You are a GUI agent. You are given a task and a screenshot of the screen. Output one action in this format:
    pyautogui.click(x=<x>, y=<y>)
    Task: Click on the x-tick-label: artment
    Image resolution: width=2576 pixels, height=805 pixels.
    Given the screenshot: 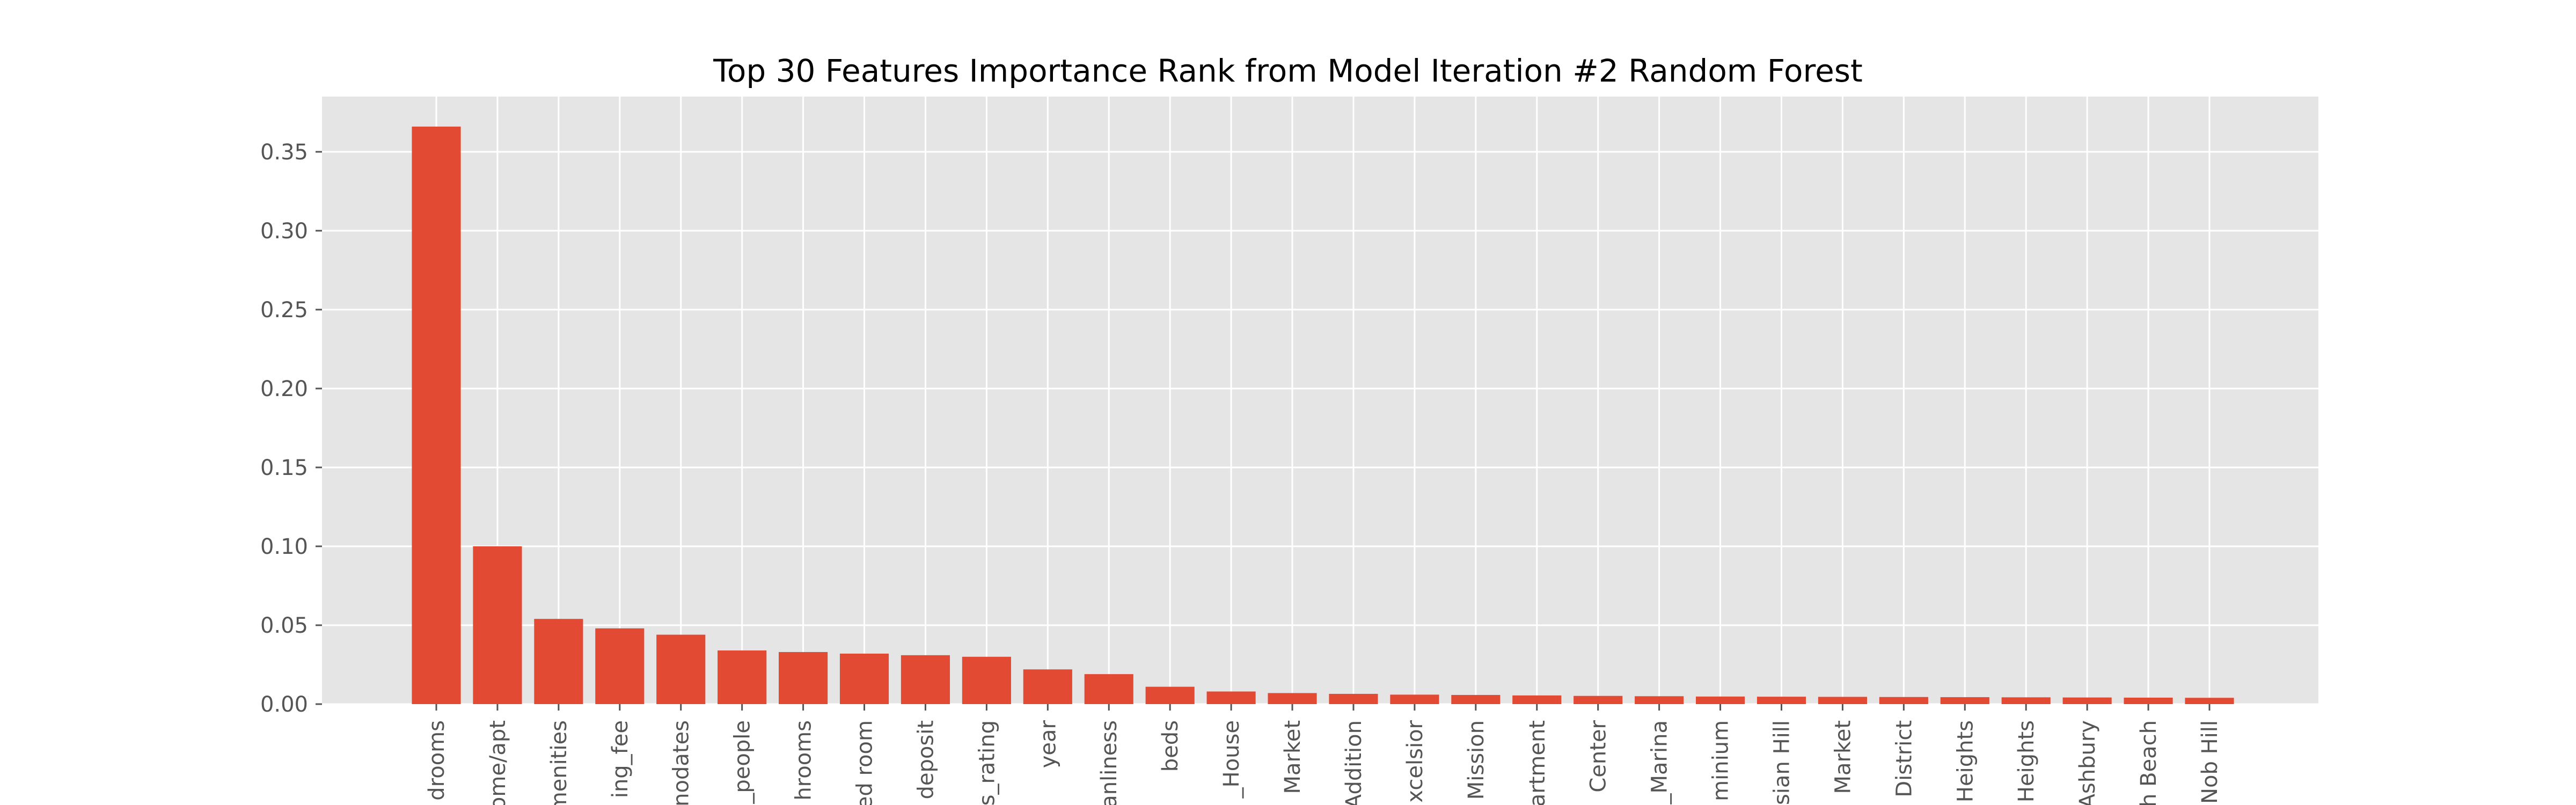 What is the action you would take?
    pyautogui.click(x=1537, y=762)
    